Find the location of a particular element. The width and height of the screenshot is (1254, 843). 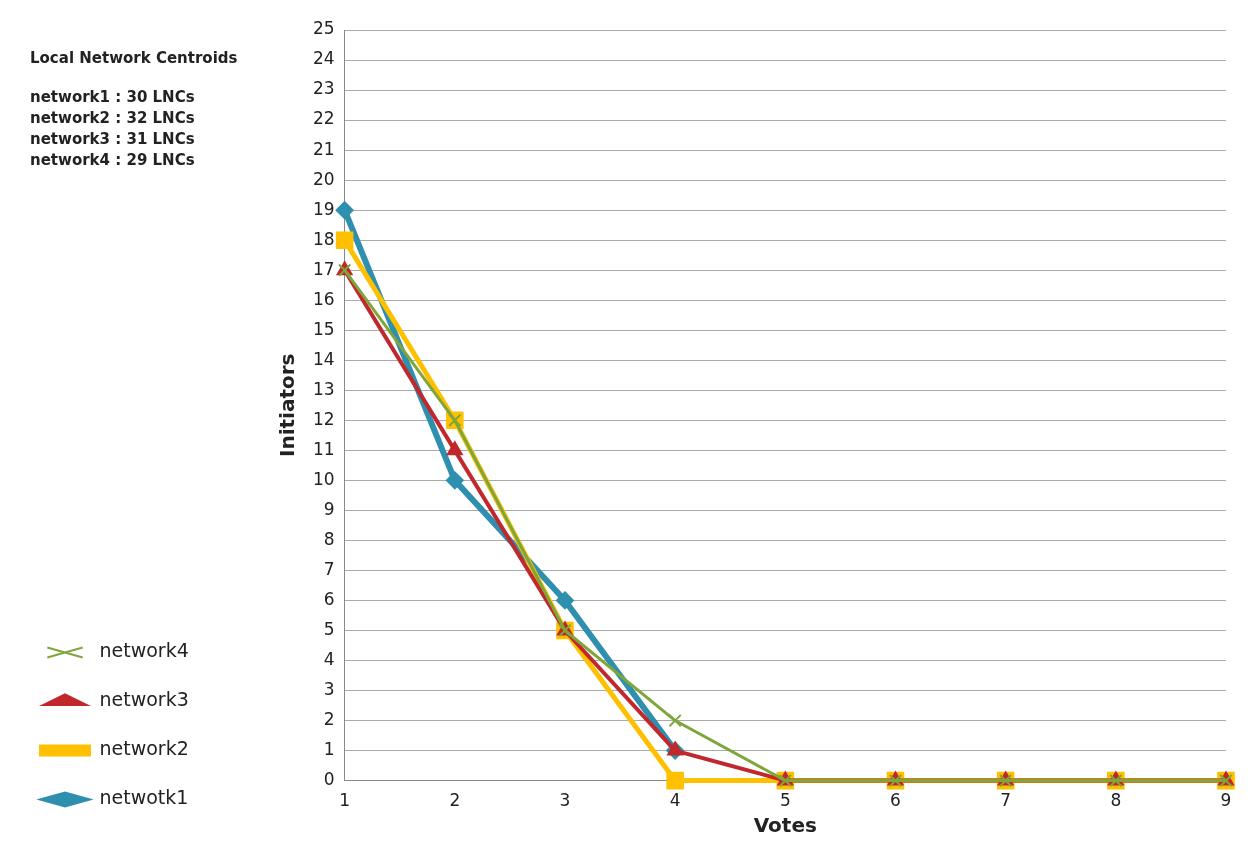

y-tick-label: 10 is located at coordinates (323, 478).